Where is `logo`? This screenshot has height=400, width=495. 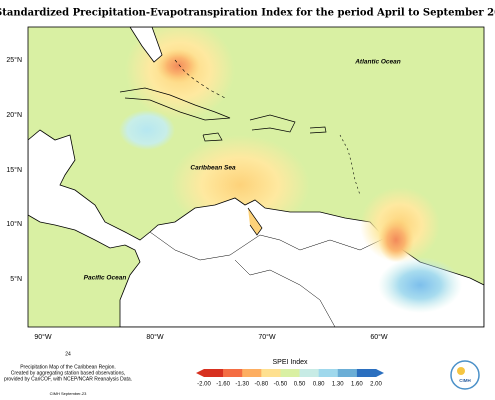
logo is located at coordinates (465, 375).